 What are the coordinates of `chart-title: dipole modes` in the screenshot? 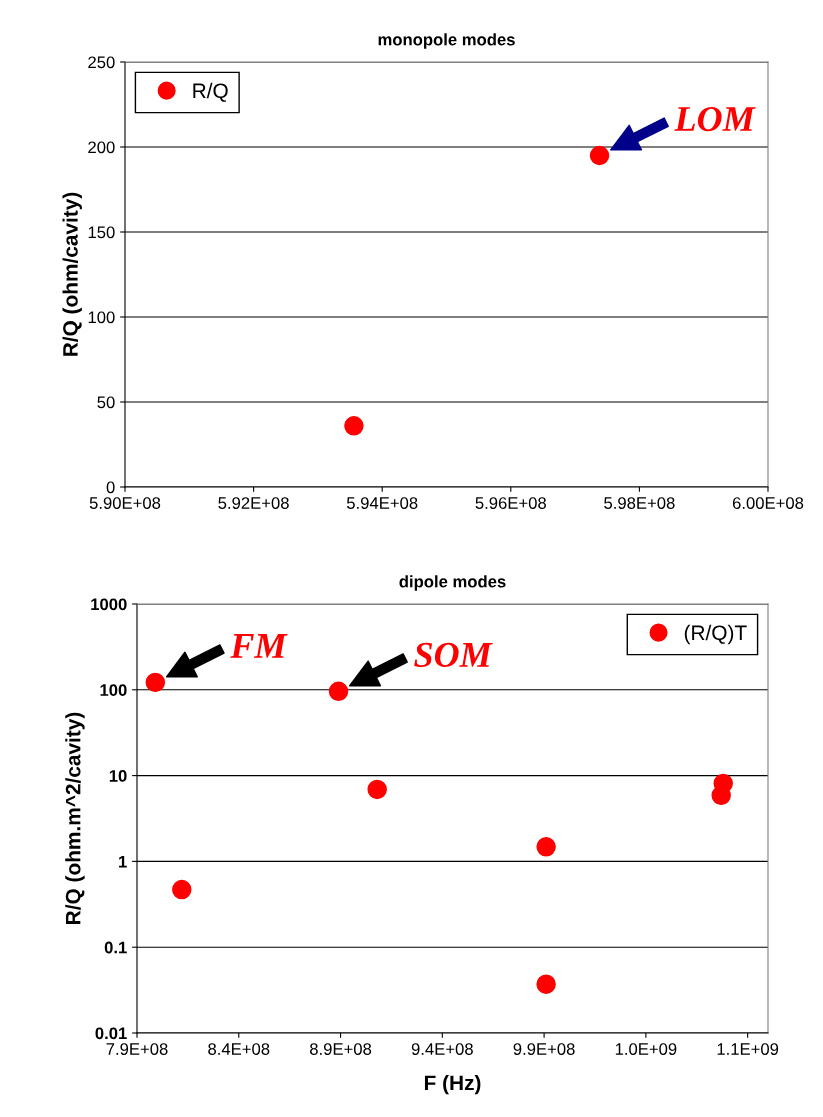 It's located at (452, 583).